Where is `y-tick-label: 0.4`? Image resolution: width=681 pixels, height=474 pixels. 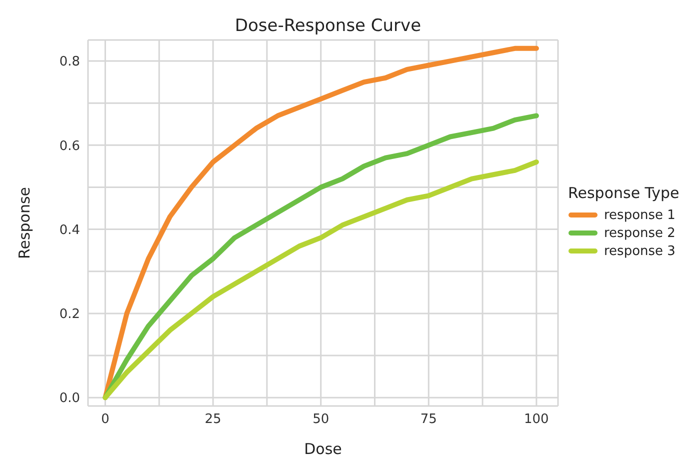
y-tick-label: 0.4 is located at coordinates (69, 230).